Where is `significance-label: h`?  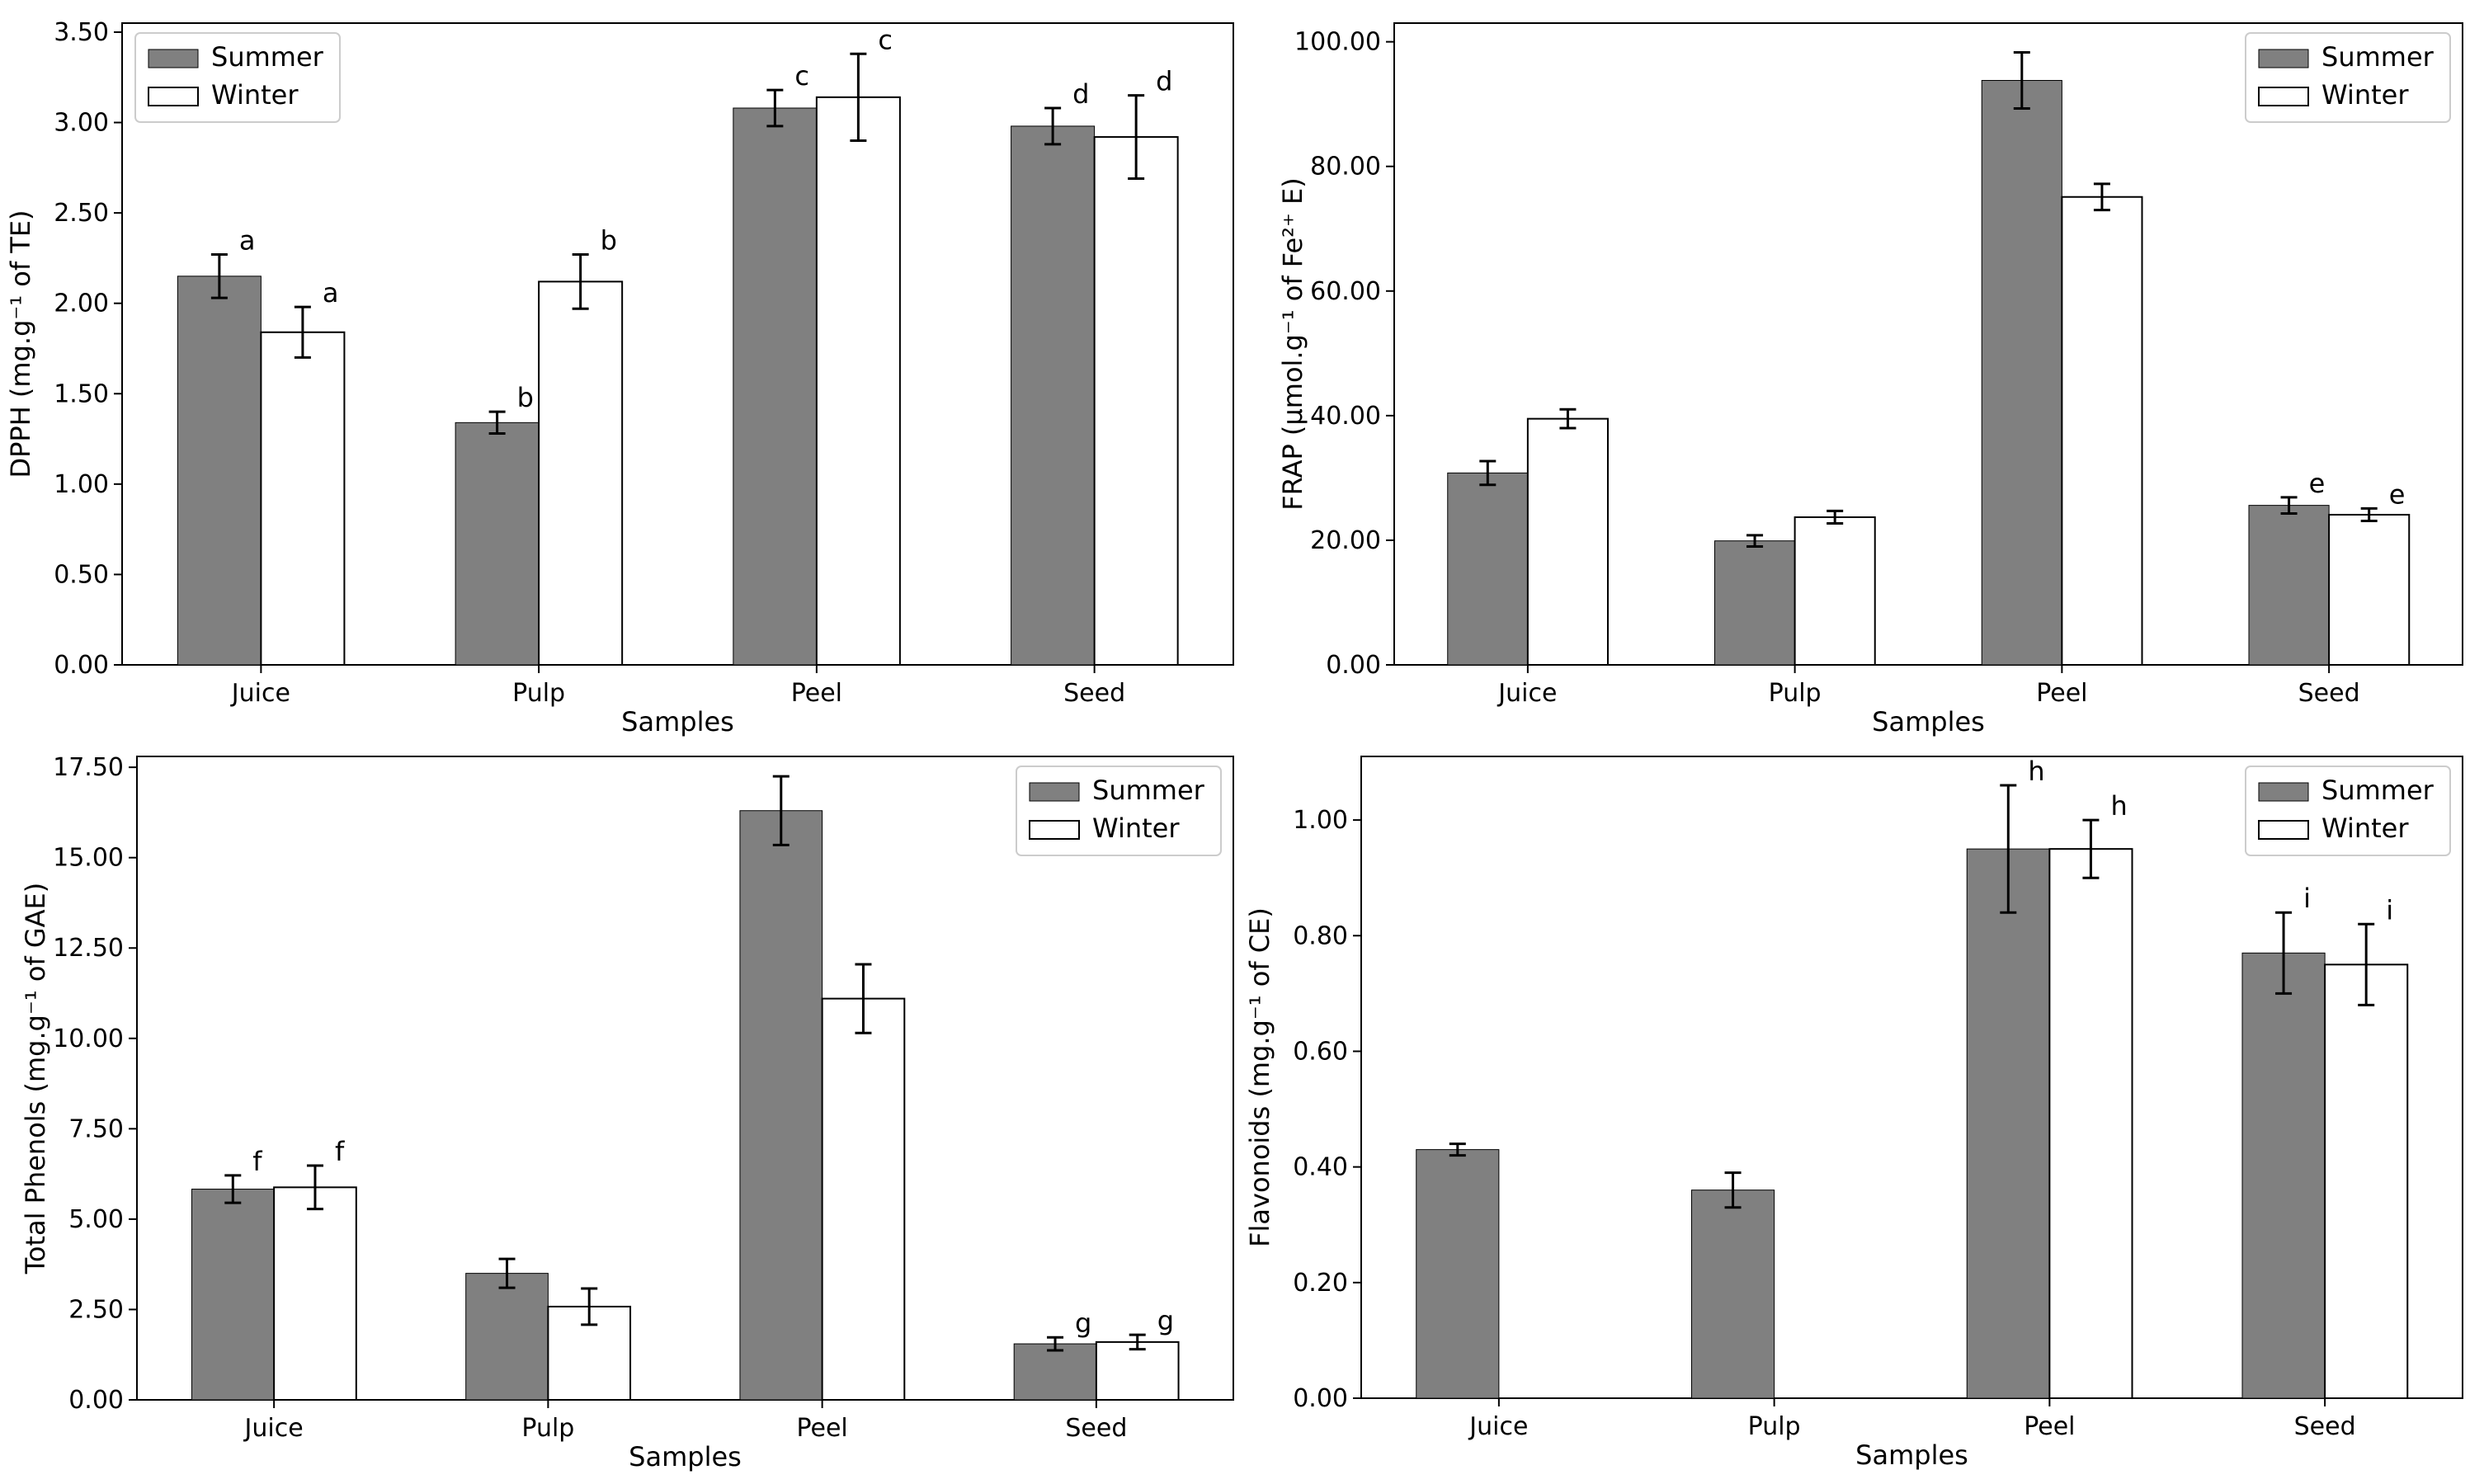
significance-label: h is located at coordinates (2036, 771).